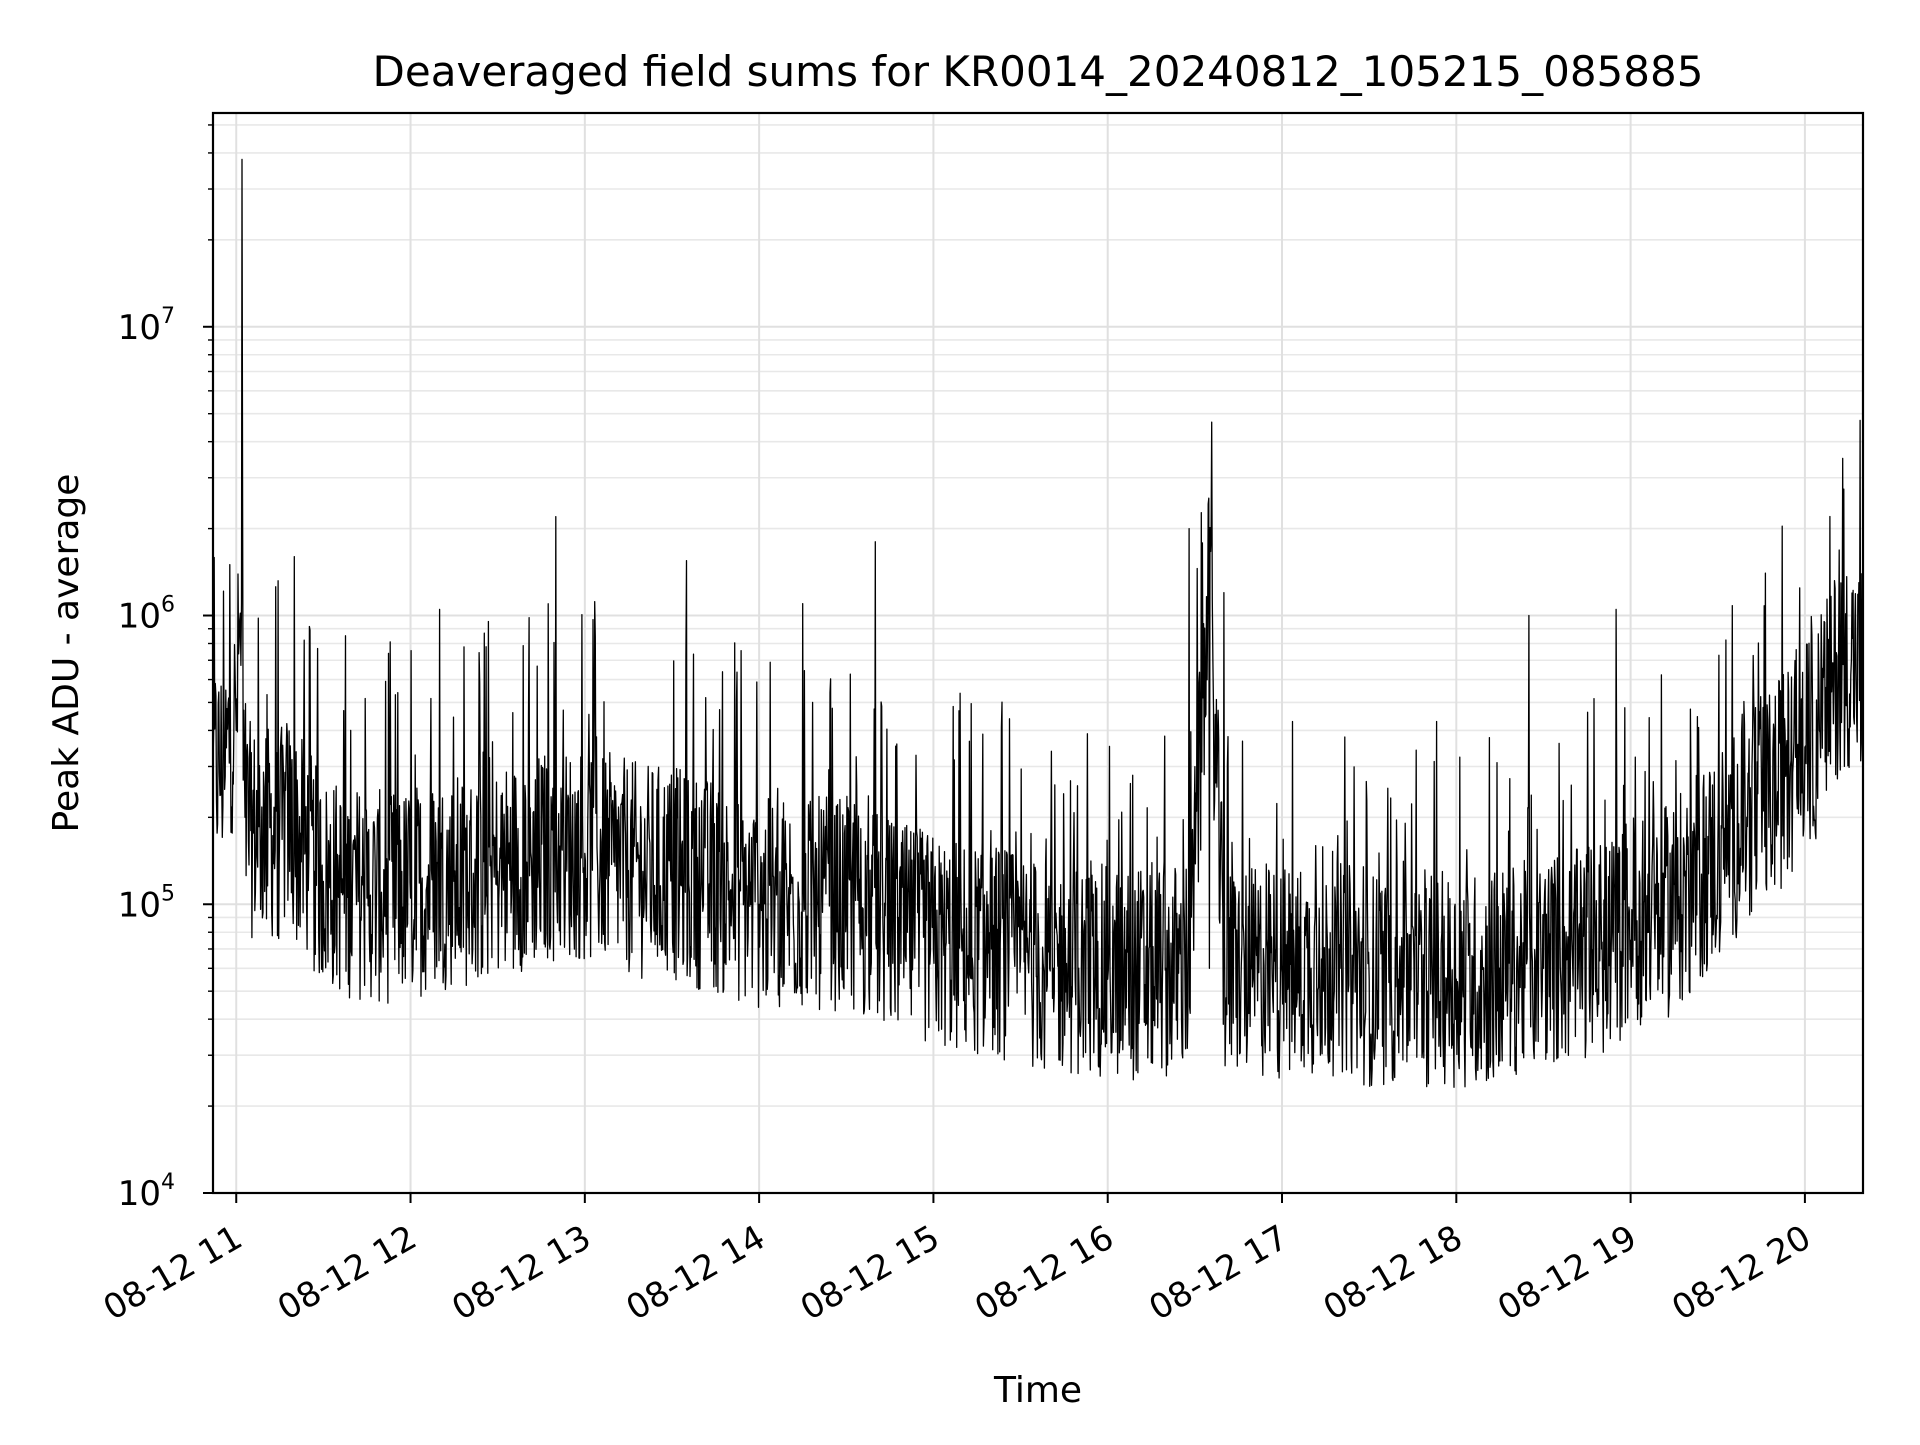 Image resolution: width=1920 pixels, height=1445 pixels. Describe the element at coordinates (66, 653) in the screenshot. I see `y-axis-label: Peak ADU - average` at that location.